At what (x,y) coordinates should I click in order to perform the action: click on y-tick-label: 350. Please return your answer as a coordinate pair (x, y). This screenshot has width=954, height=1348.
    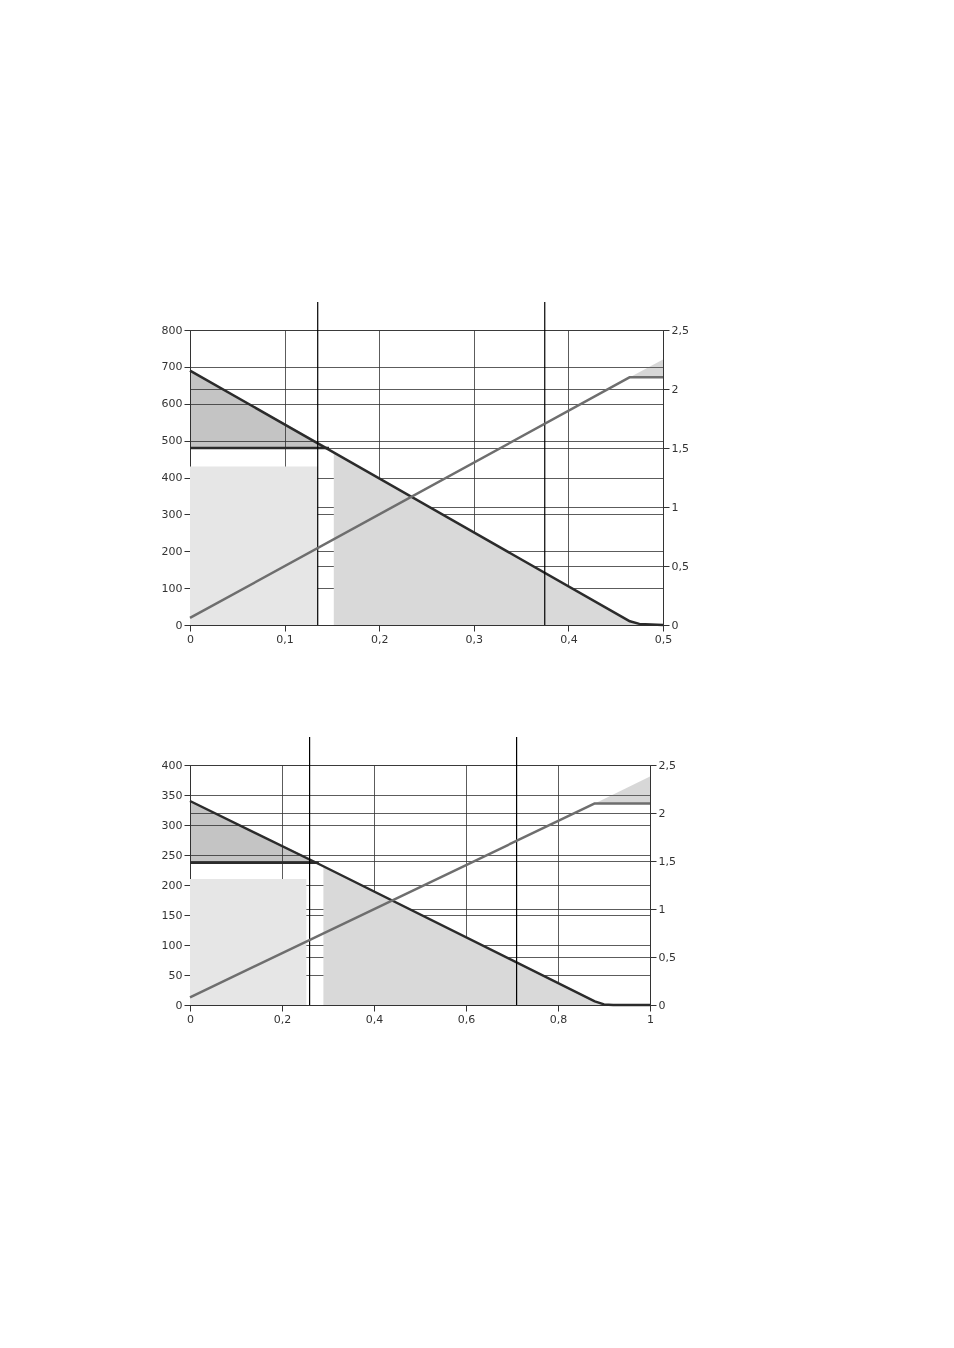
    Looking at the image, I should click on (172, 795).